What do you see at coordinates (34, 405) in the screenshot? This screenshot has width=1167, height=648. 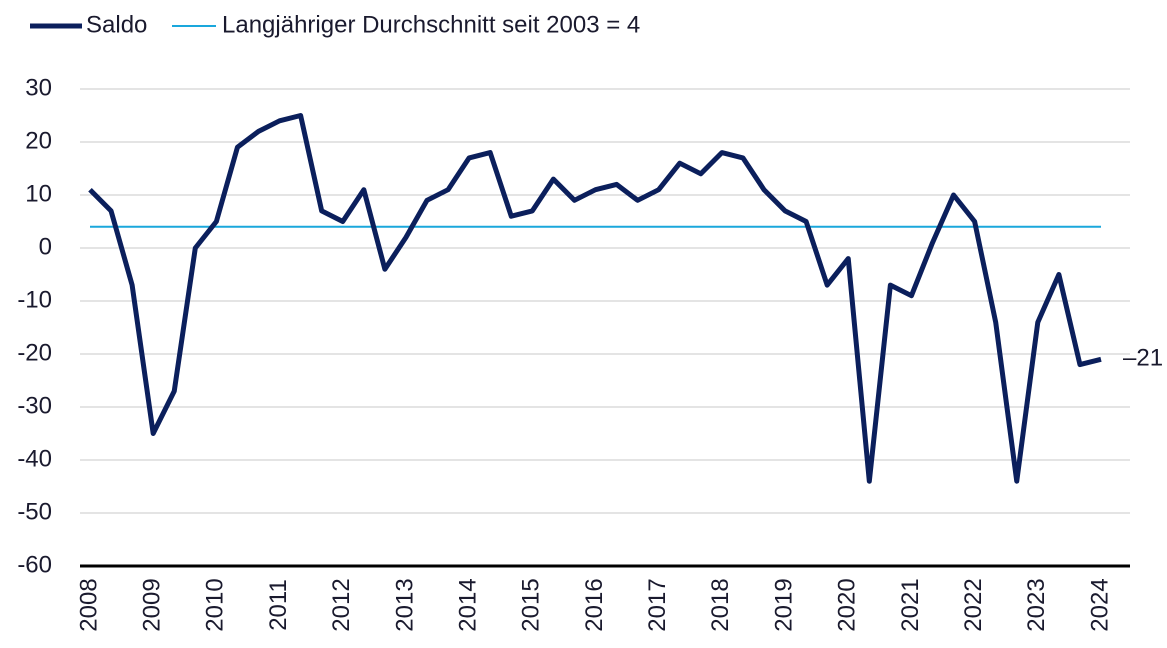 I see `y-tick-label: -30` at bounding box center [34, 405].